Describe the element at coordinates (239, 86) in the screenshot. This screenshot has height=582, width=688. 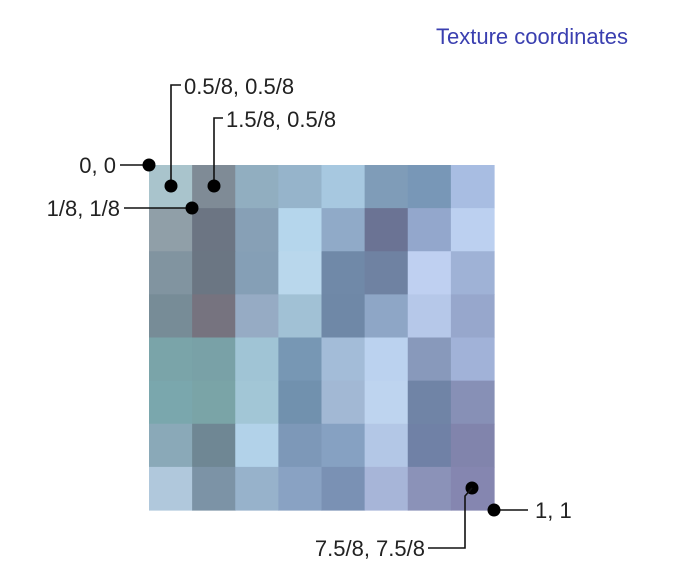
I see `callout-center-first-label: 0.5/8, 0.5/8` at that location.